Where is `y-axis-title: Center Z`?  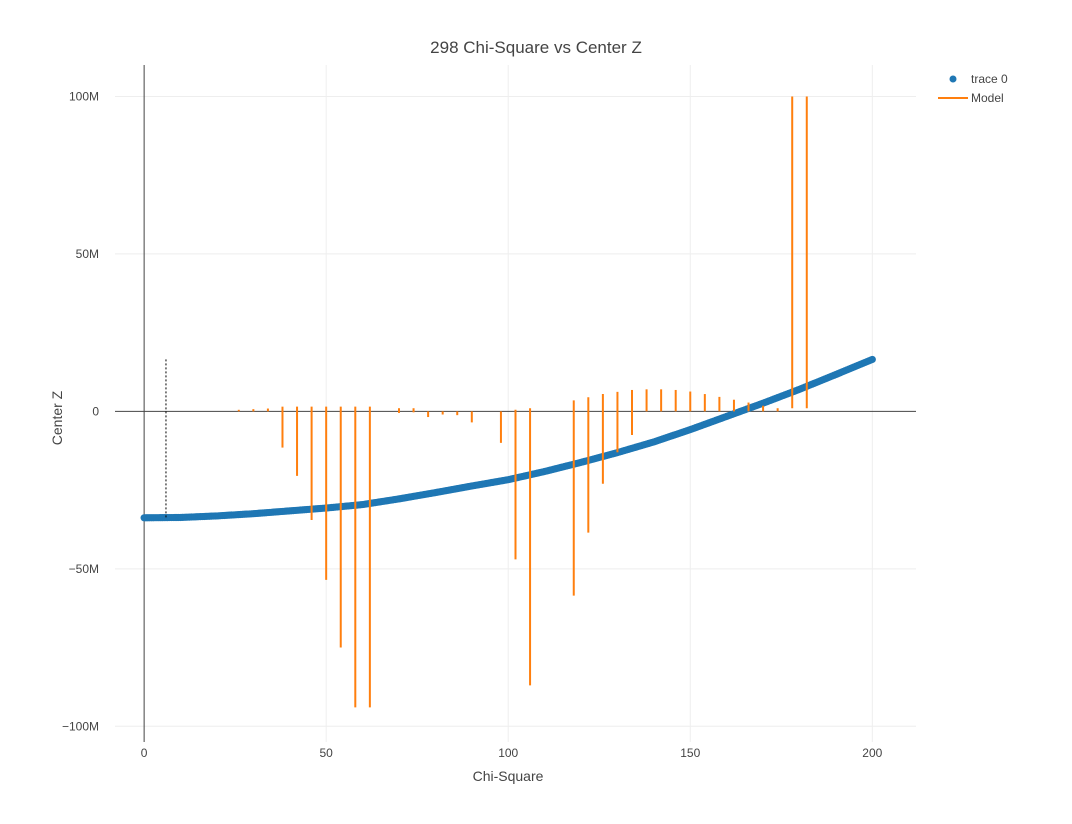 y-axis-title: Center Z is located at coordinates (57, 417).